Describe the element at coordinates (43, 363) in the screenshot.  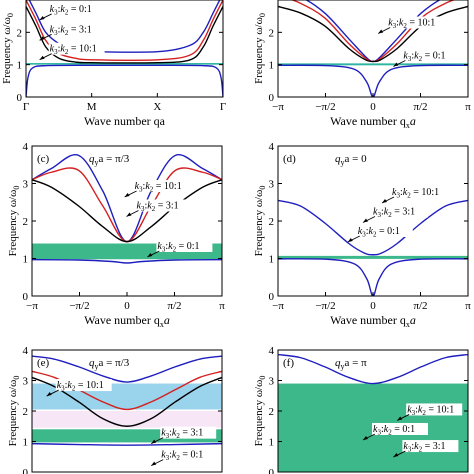
I see `panel-label: (e)` at that location.